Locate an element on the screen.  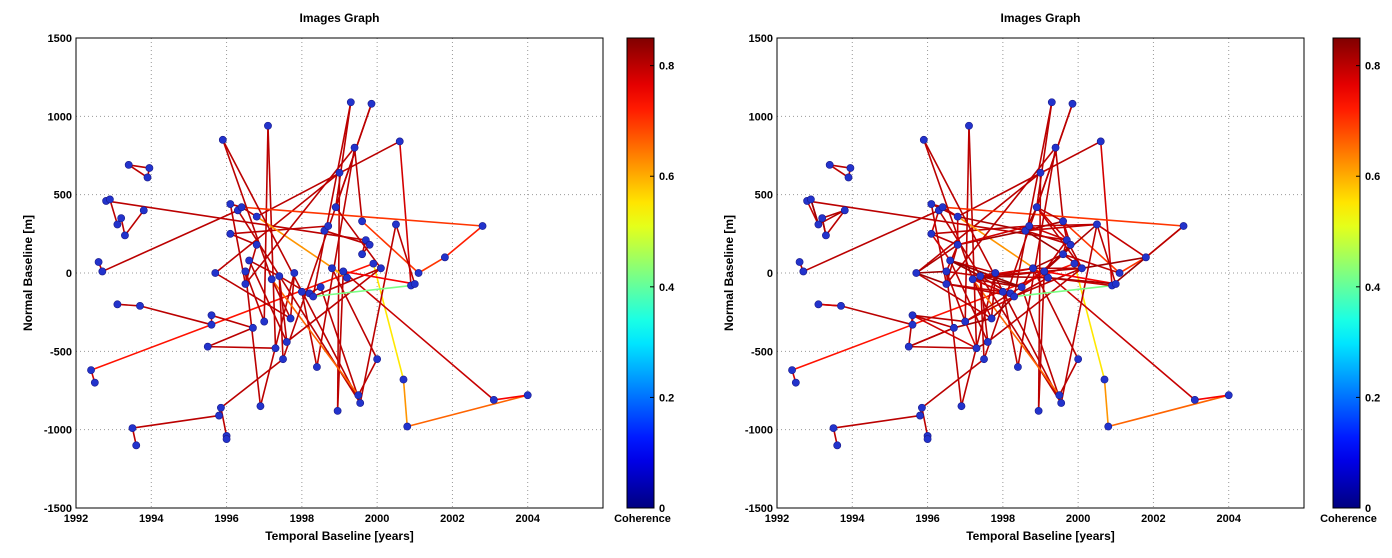
y-tick-label: -500 is located at coordinates (762, 352).